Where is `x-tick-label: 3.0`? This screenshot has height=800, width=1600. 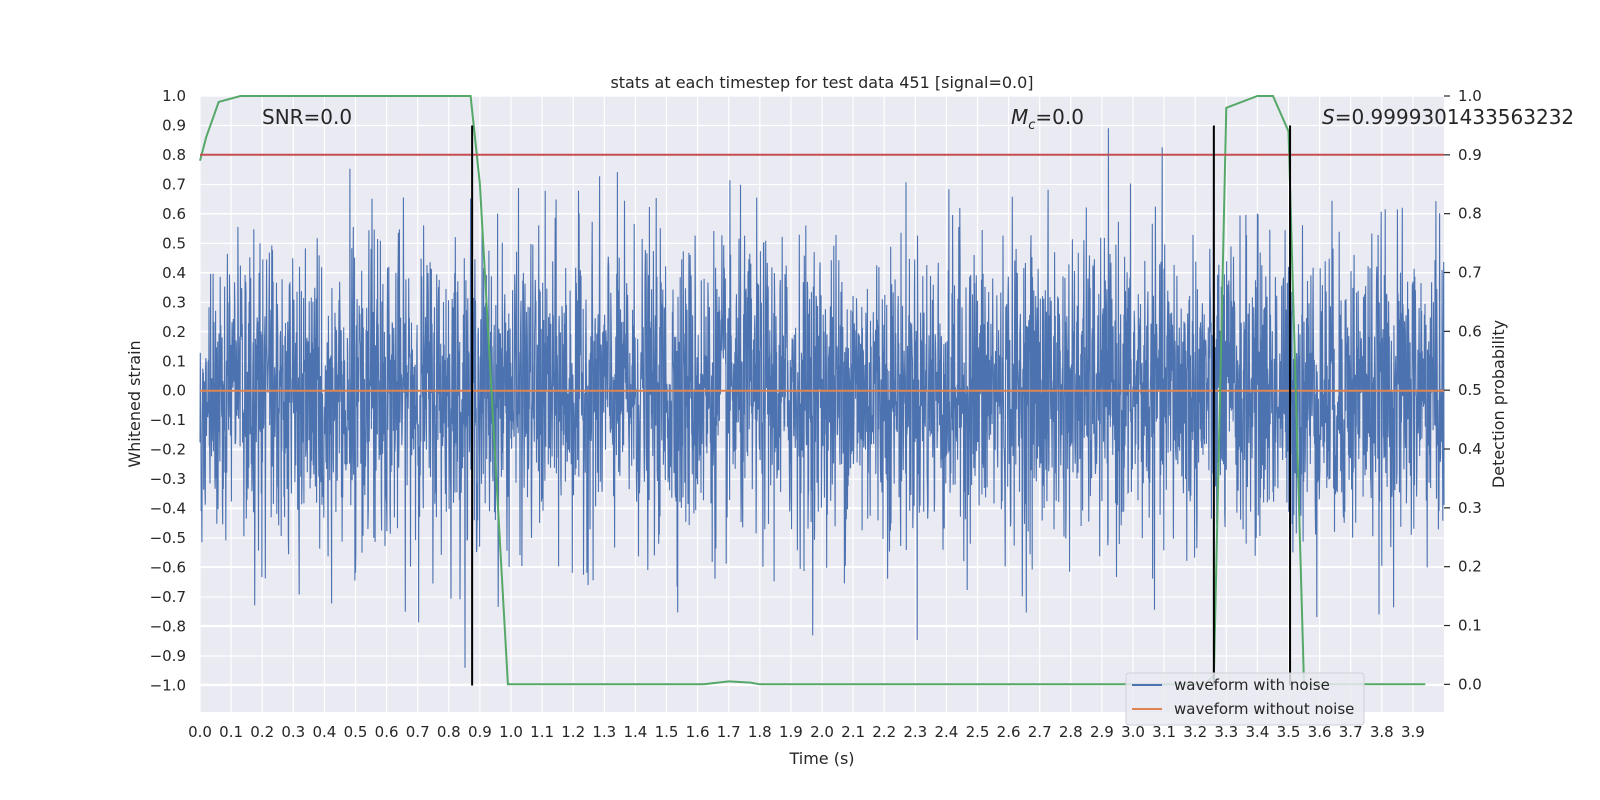
x-tick-label: 3.0 is located at coordinates (1133, 732).